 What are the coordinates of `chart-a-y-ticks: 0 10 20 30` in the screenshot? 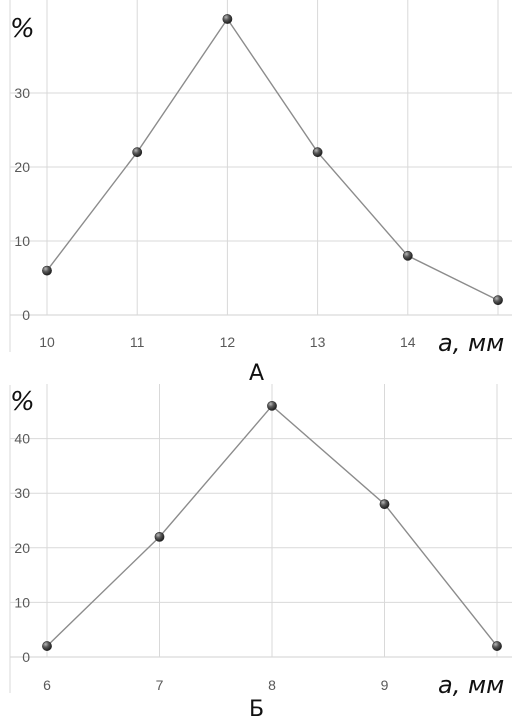 It's located at (22, 204).